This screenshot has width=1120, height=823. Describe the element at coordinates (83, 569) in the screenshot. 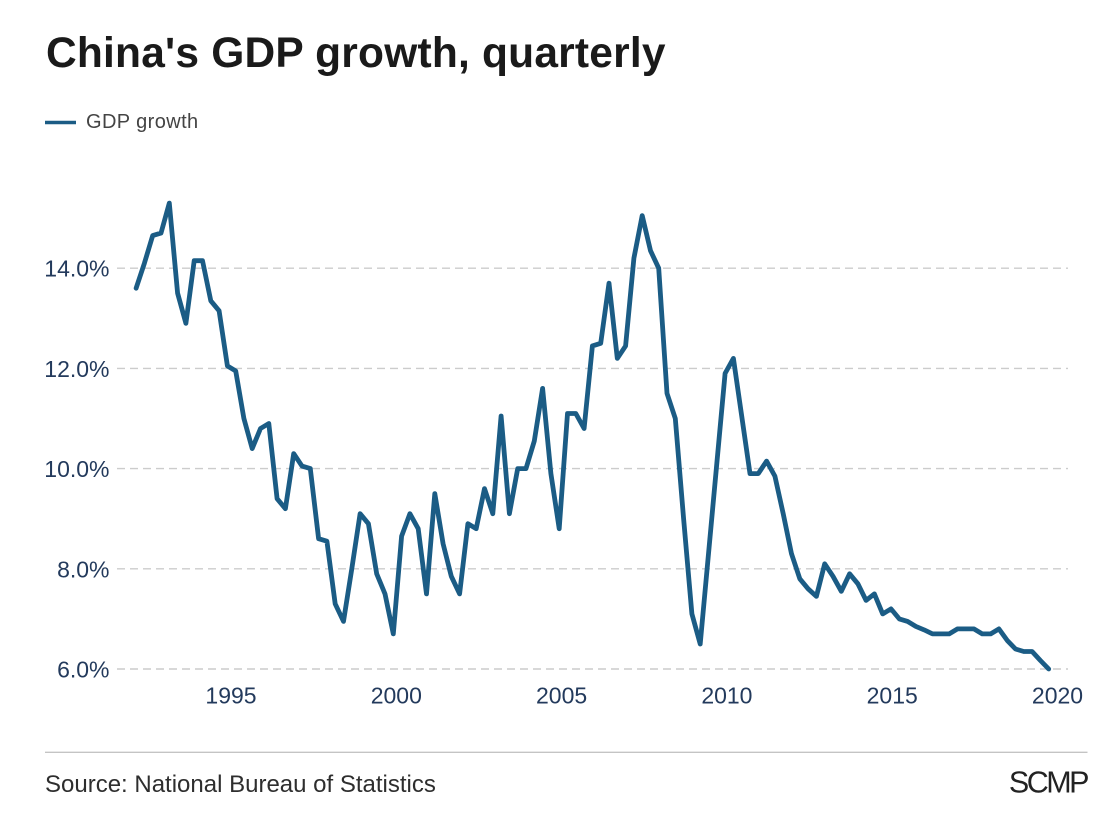

I see `svg-text: 8.0%` at that location.